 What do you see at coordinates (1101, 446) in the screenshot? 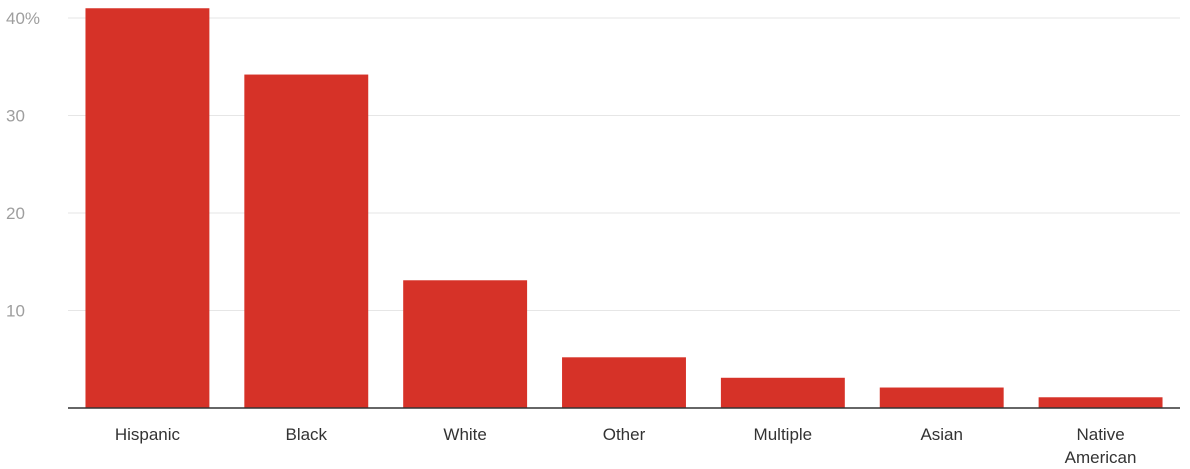
I see `x-tick-label-native-american: Native American` at bounding box center [1101, 446].